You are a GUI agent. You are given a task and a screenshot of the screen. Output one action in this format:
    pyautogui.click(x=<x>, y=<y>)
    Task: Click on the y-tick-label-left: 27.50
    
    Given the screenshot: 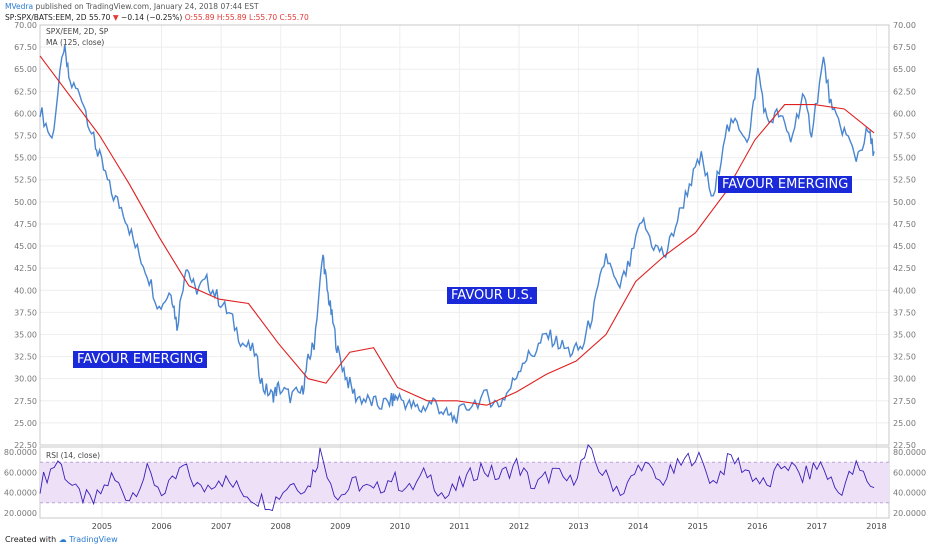 What is the action you would take?
    pyautogui.click(x=25, y=401)
    